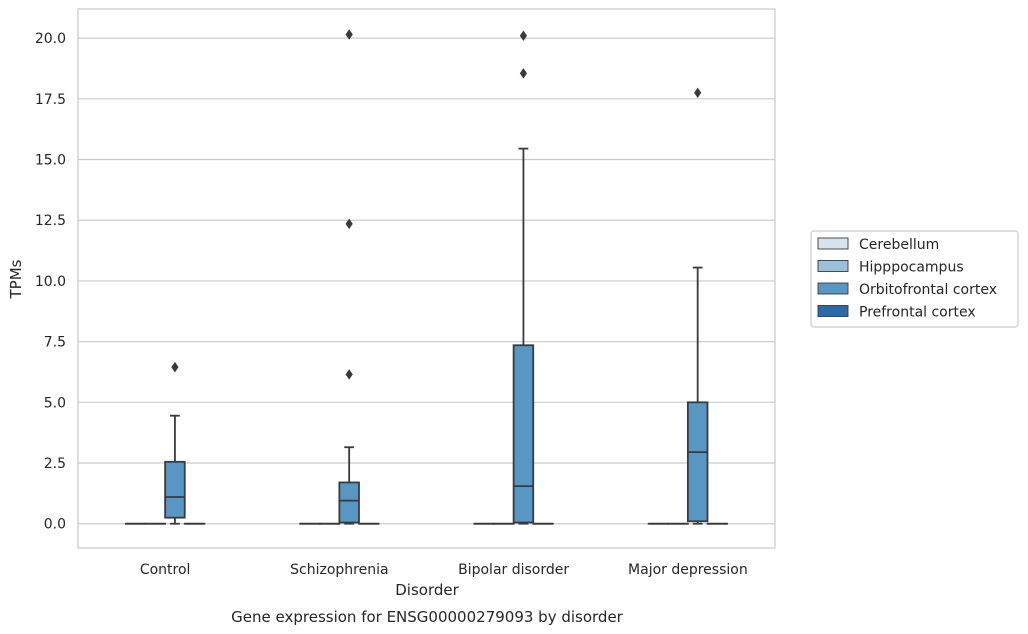  Describe the element at coordinates (427, 590) in the screenshot. I see `x-axis-label: Disorder` at that location.